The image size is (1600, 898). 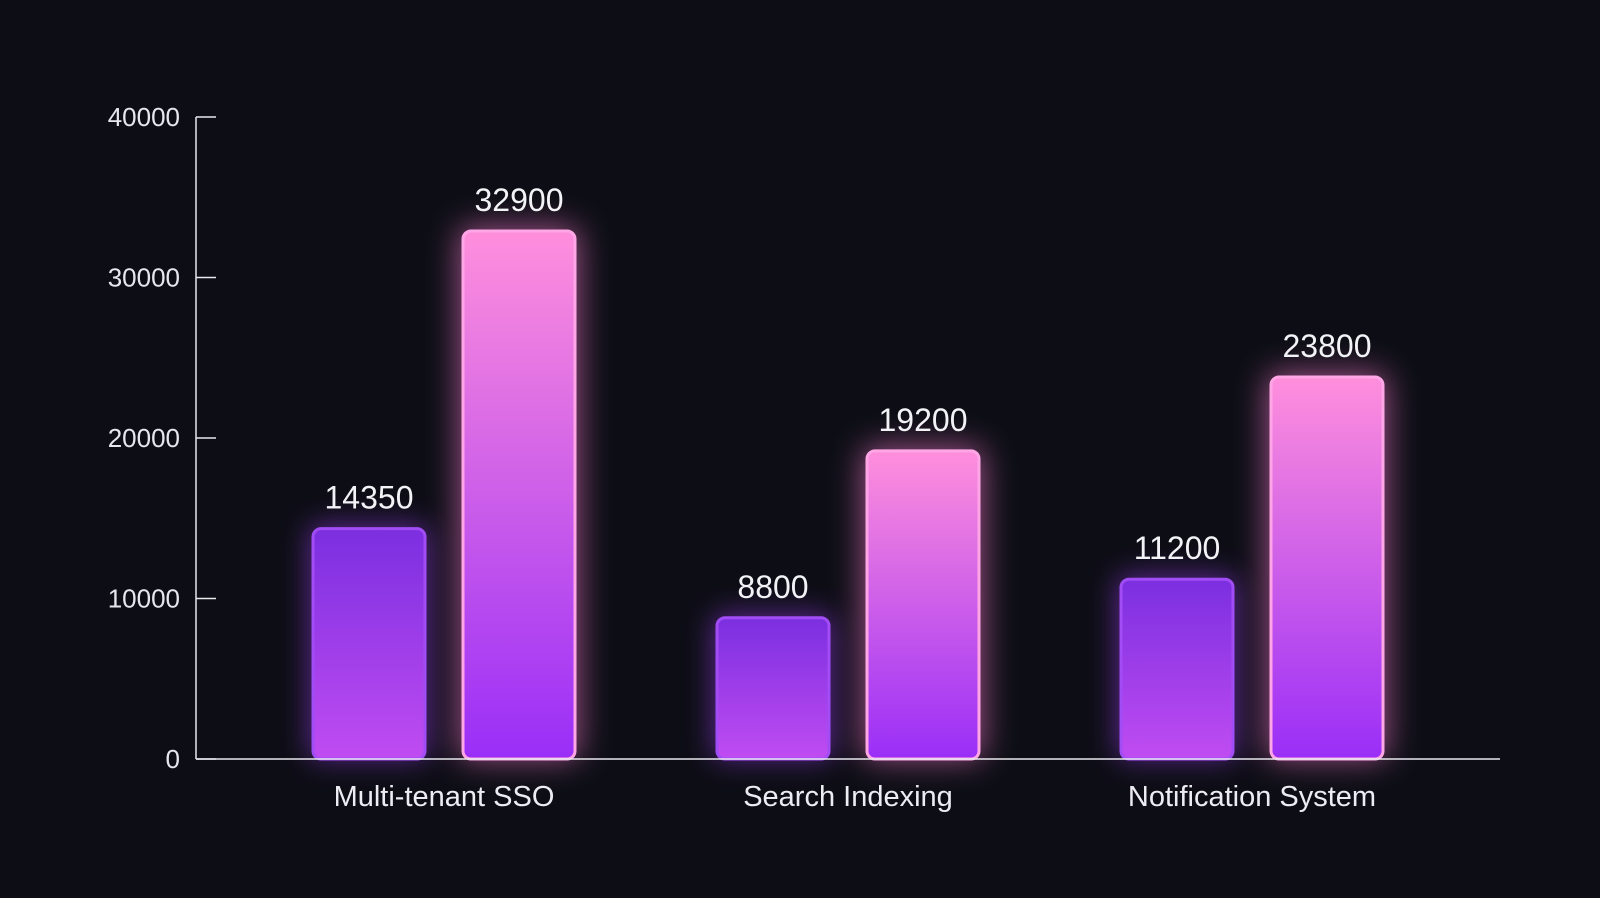 What do you see at coordinates (173, 759) in the screenshot?
I see `y-tick-label-0: 0` at bounding box center [173, 759].